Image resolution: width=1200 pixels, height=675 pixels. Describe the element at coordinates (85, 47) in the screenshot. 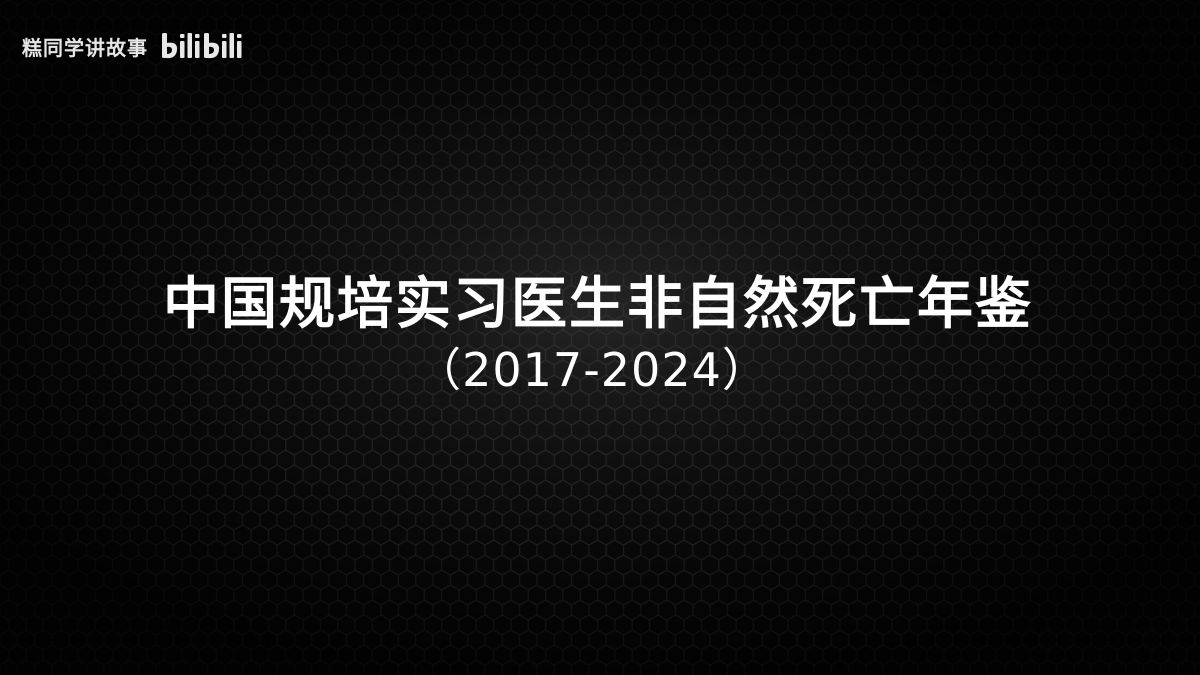

I see `watermark-author: 糕同学讲故事` at that location.